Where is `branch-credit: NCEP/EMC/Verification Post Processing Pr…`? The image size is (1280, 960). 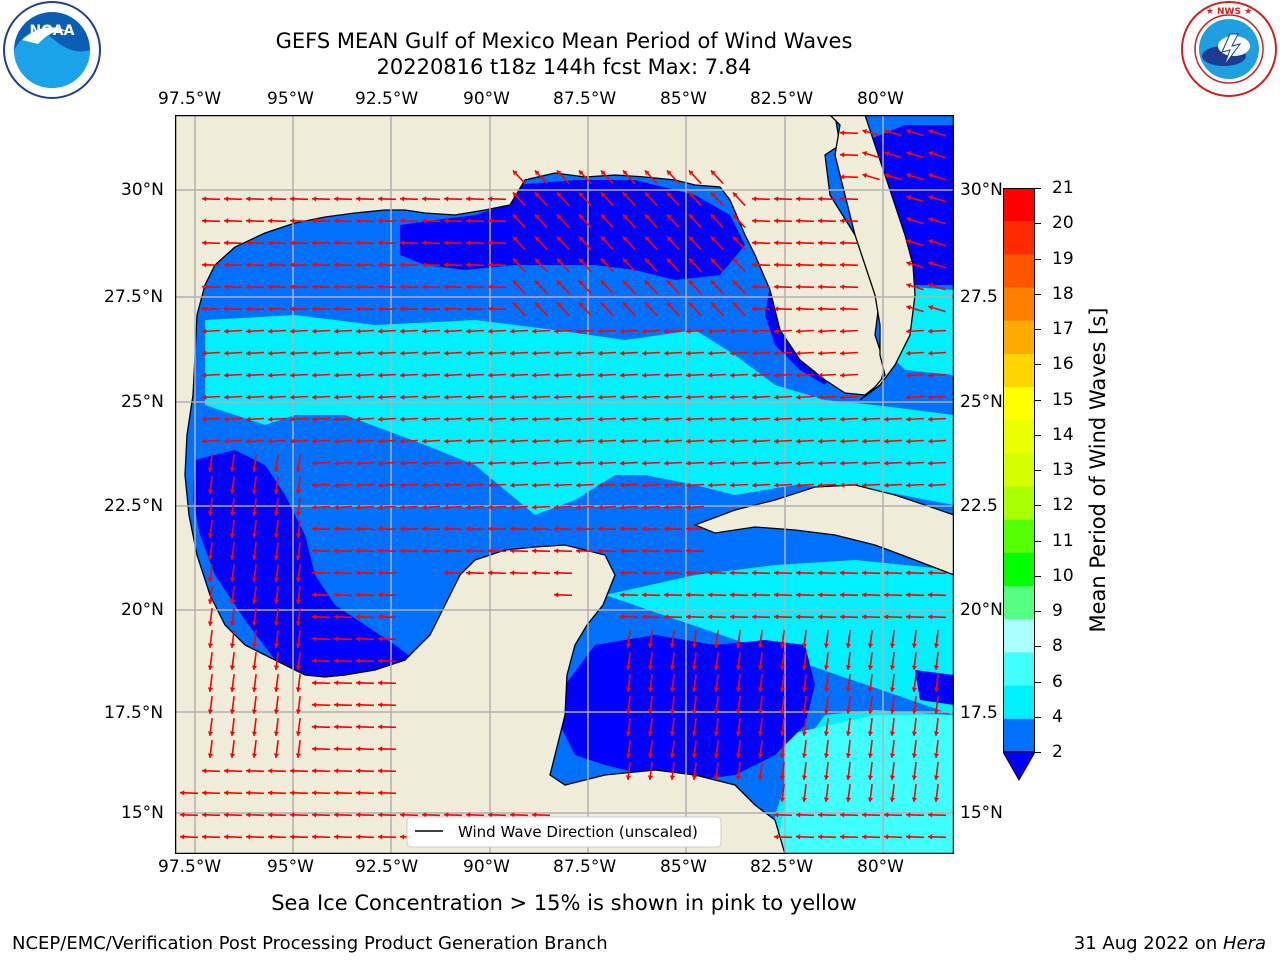 branch-credit: NCEP/EMC/Verification Post Processing Pr… is located at coordinates (310, 943).